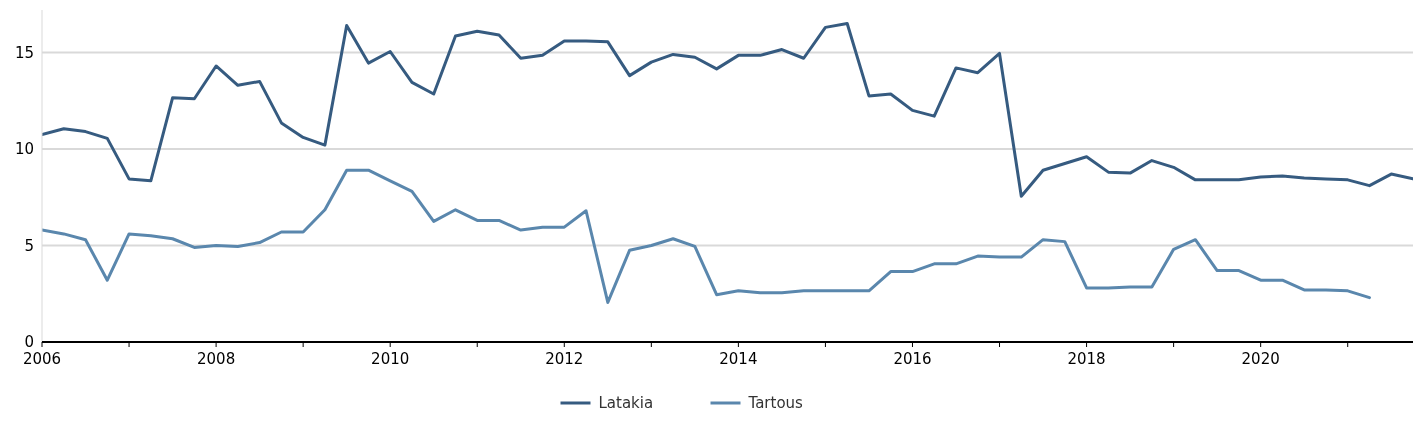 This screenshot has height=425, width=1421. I want to click on x-tick-label: 2006, so click(42, 359).